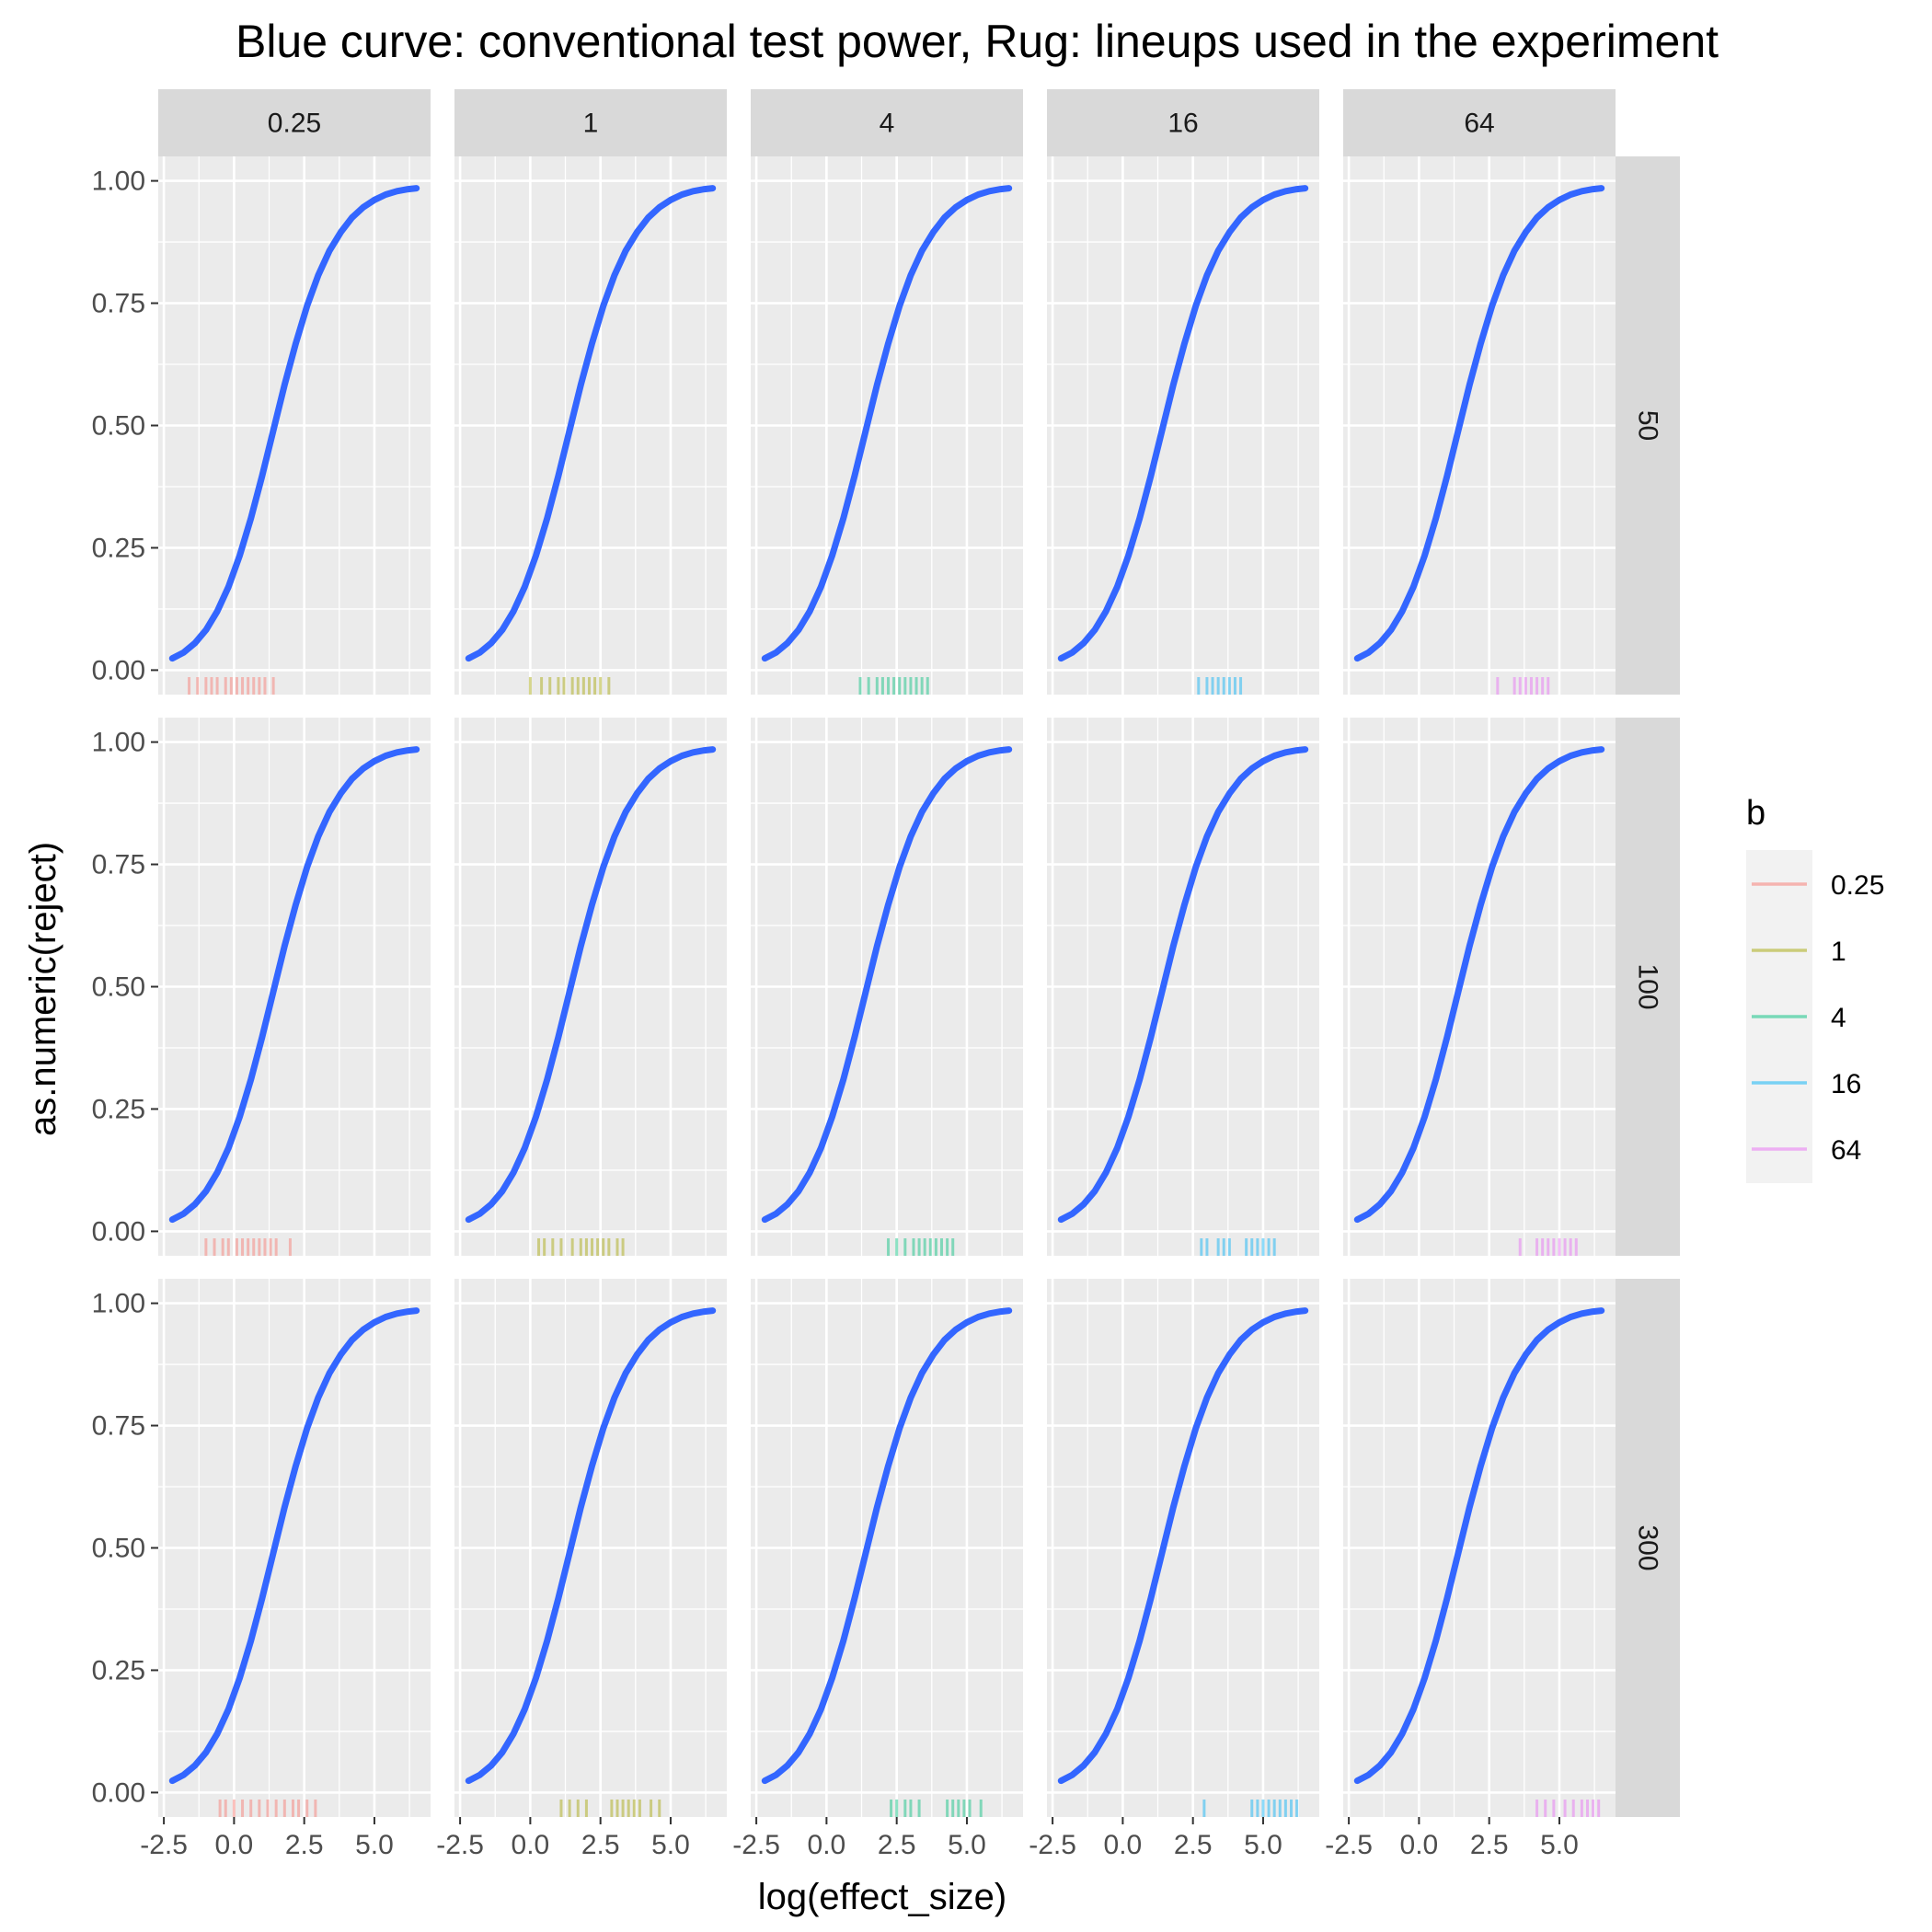 The image size is (1932, 1932). What do you see at coordinates (882, 1897) in the screenshot?
I see `x-axis-title: log(effect_size)` at bounding box center [882, 1897].